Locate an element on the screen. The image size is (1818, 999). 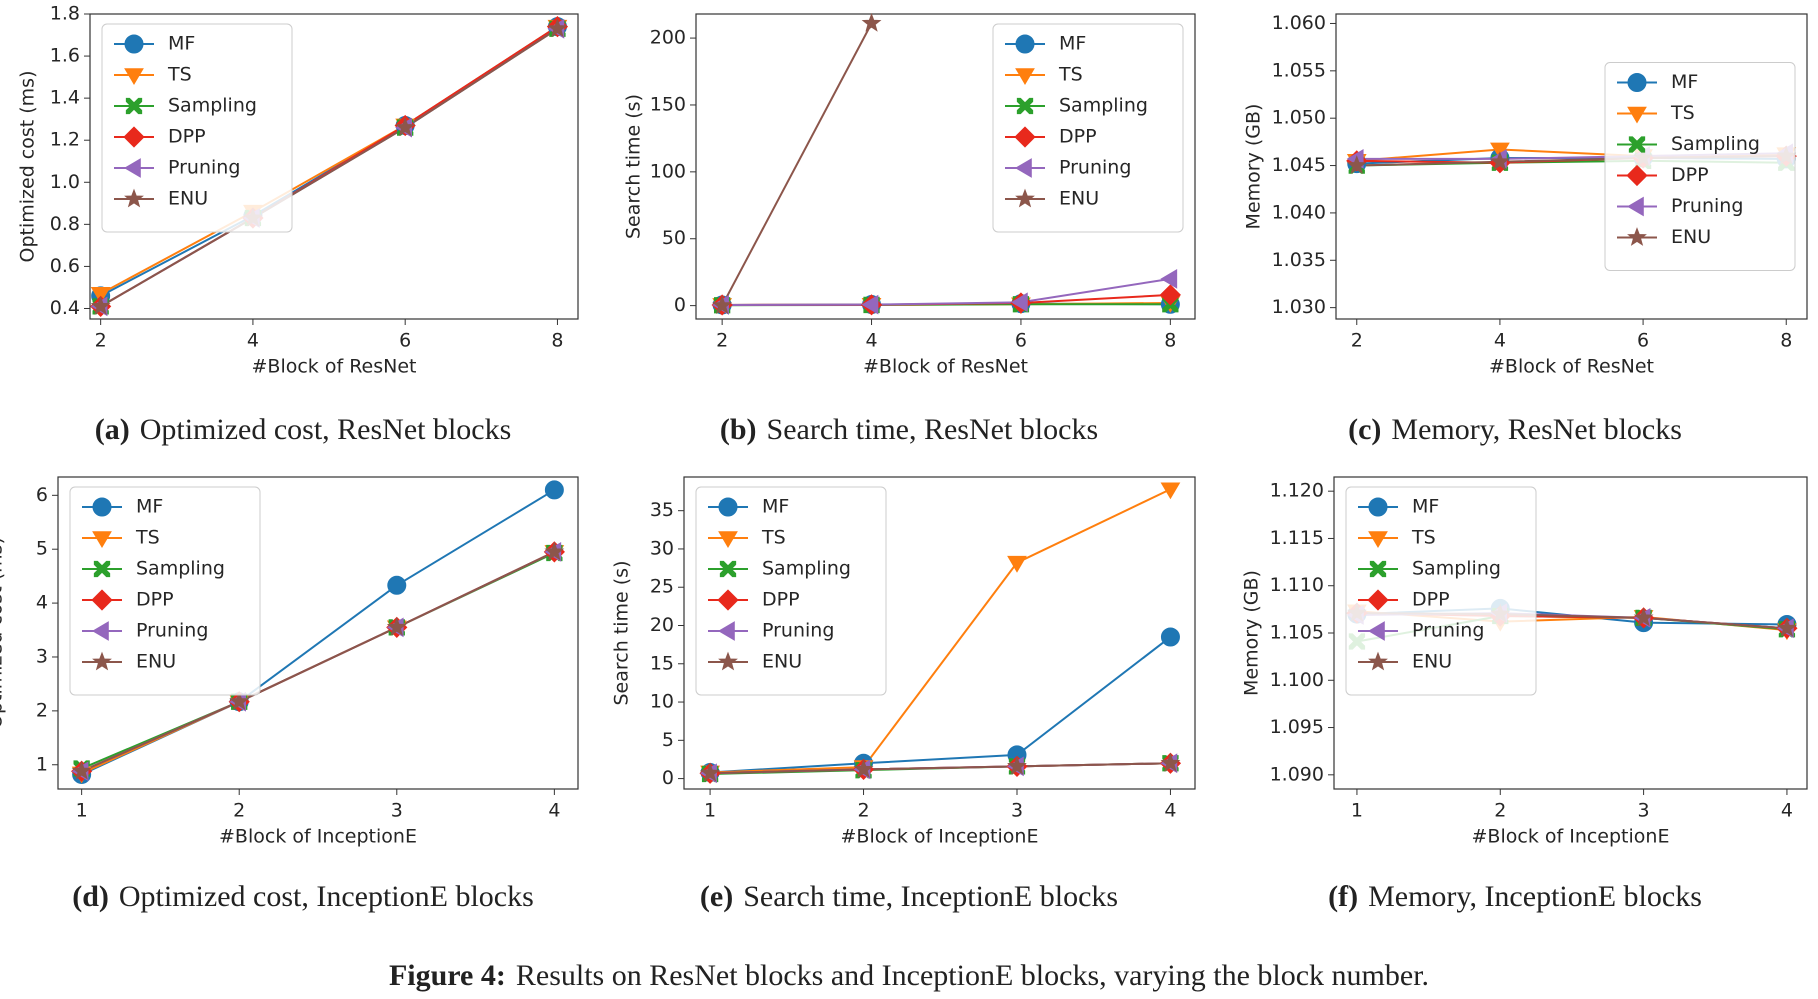
y-axis-label: Optimized cost (ms) is located at coordinates (28, 167).